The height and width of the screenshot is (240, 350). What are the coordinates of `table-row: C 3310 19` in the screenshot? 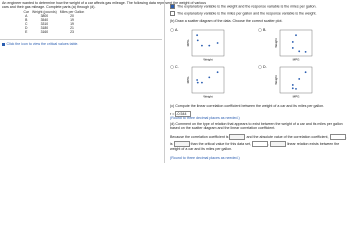 It's located at (54, 24).